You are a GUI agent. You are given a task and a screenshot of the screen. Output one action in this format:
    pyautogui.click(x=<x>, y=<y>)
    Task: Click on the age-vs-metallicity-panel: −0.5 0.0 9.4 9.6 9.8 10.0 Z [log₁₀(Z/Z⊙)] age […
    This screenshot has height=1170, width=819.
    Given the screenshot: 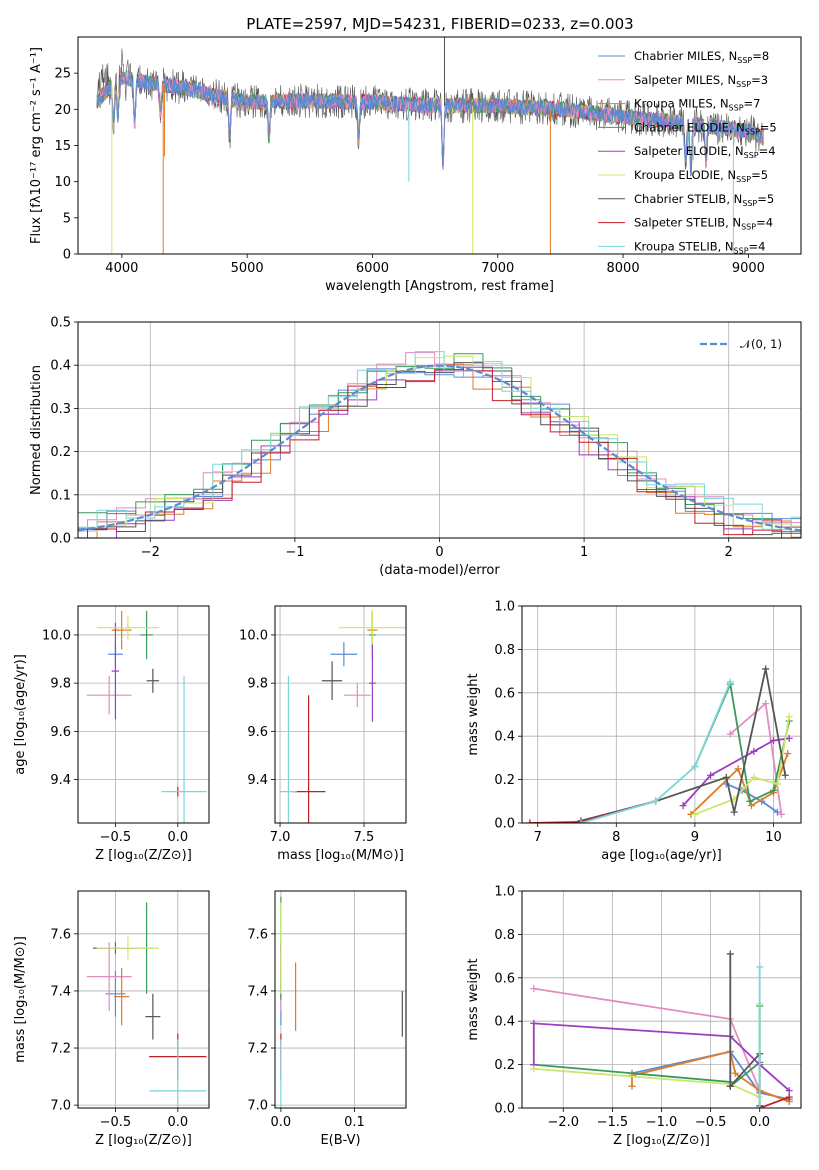 What is the action you would take?
    pyautogui.click(x=111, y=734)
    